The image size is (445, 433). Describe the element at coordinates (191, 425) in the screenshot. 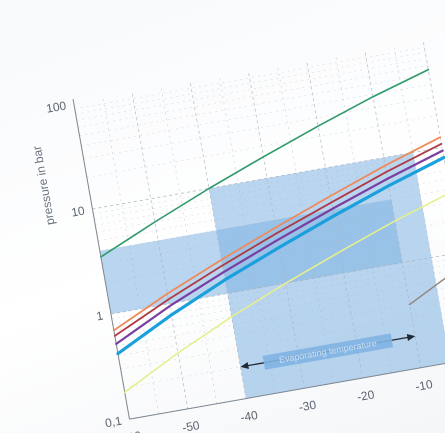

I see `x-tick-label: -50` at that location.